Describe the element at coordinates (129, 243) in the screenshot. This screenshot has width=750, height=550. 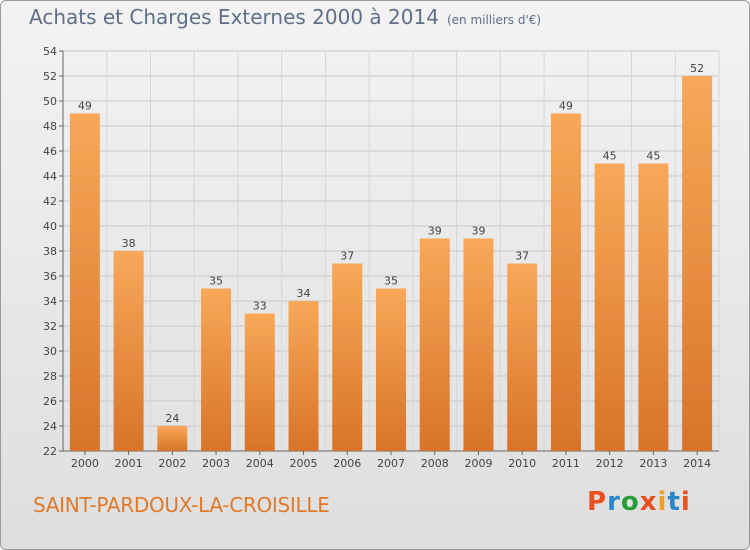
I see `data-label-2001: 38` at that location.